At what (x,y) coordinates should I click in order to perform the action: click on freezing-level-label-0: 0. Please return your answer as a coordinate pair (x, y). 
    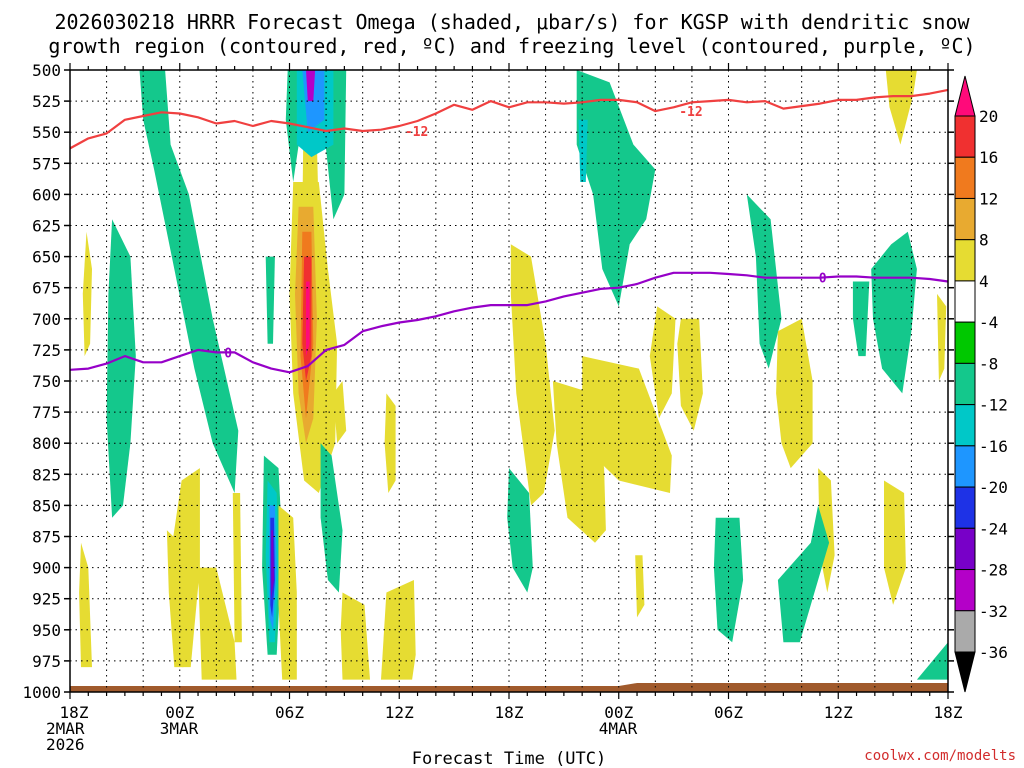
    Looking at the image, I should click on (228, 353).